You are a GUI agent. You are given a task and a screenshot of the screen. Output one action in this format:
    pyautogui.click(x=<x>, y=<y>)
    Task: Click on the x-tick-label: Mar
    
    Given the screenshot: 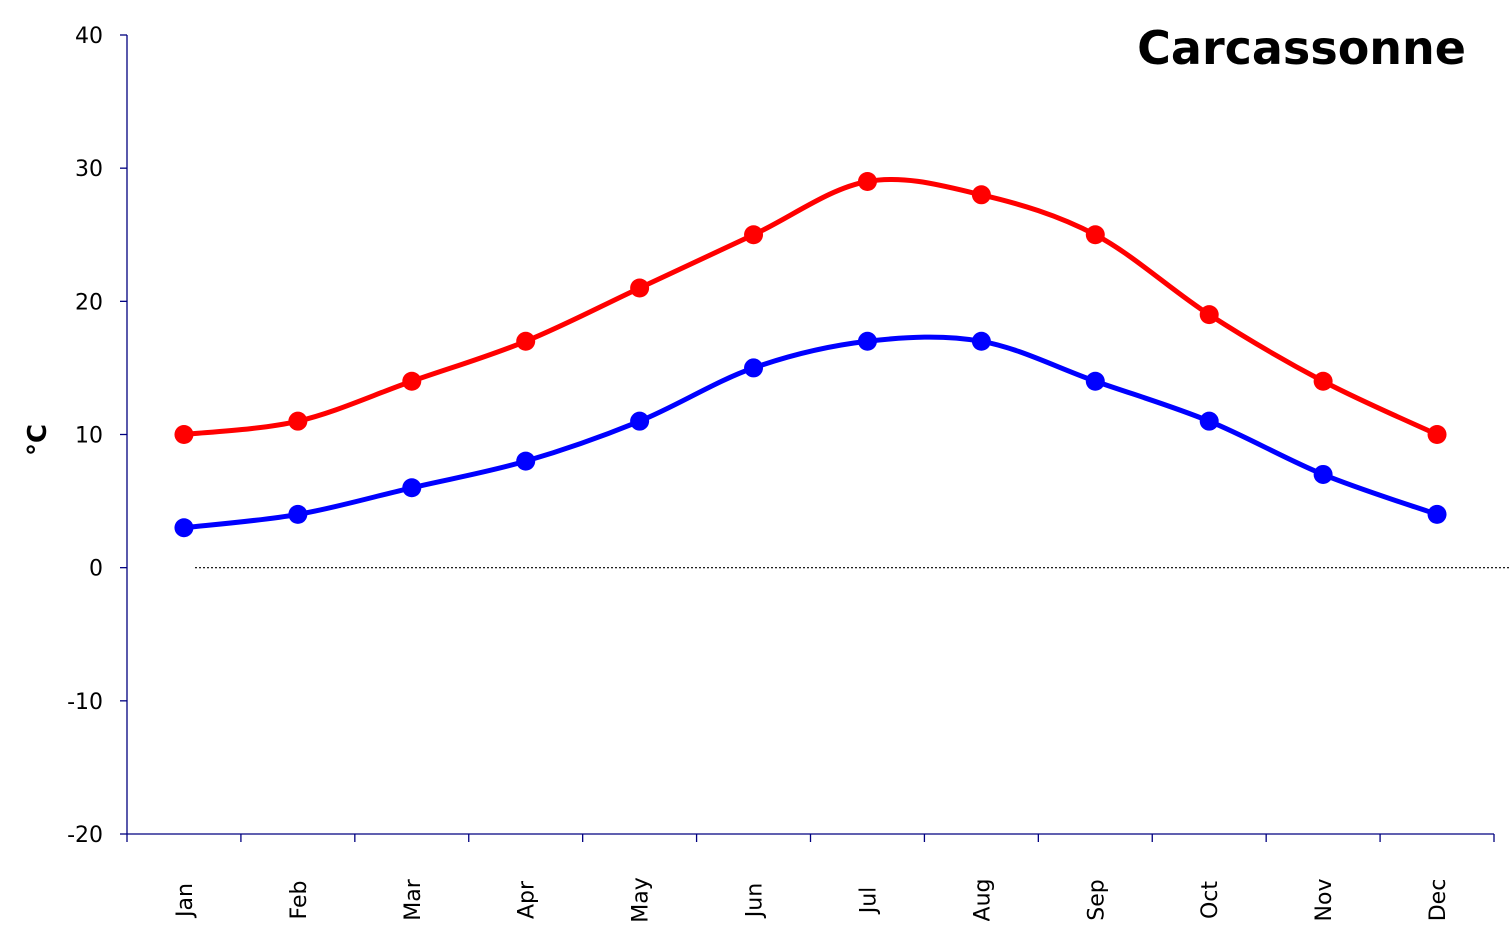 What is the action you would take?
    pyautogui.click(x=413, y=899)
    